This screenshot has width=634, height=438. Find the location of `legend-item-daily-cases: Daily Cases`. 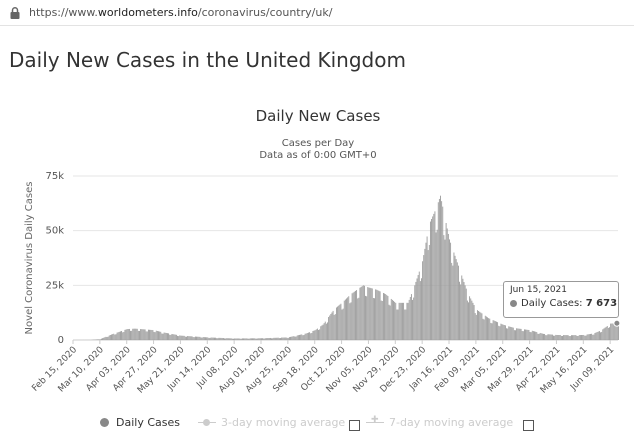

legend-item-daily-cases: Daily Cases is located at coordinates (140, 422).